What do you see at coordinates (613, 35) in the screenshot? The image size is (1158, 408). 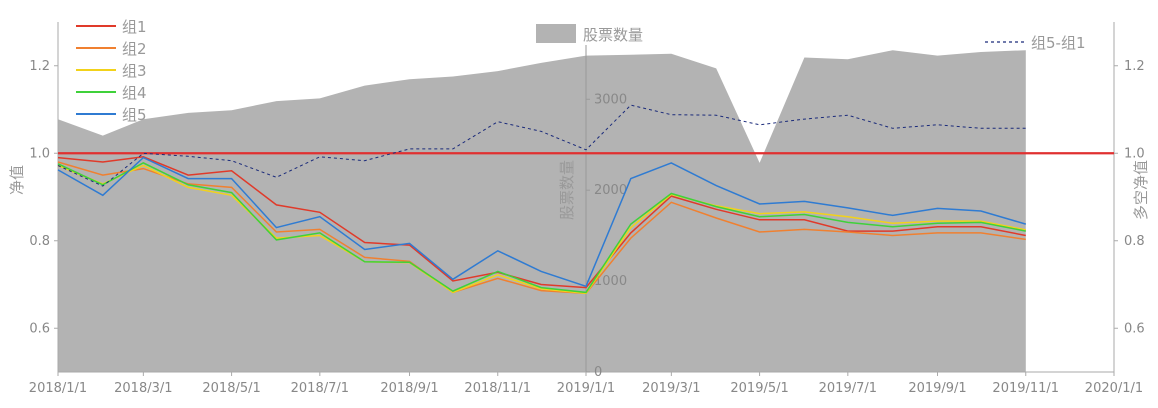 I see `legend-label-area: 股票数量` at bounding box center [613, 35].